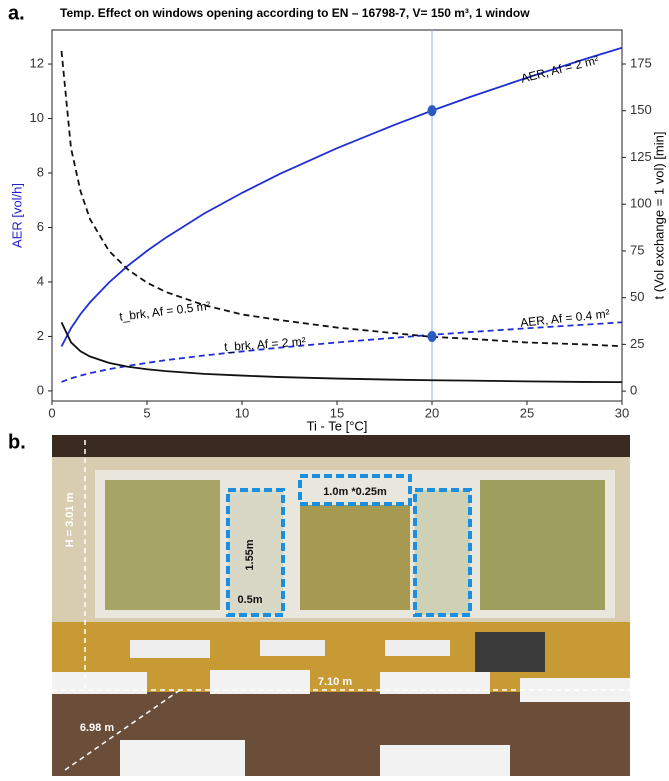 The width and height of the screenshot is (669, 781). What do you see at coordinates (97, 728) in the screenshot?
I see `photo-label: 6.98 m` at bounding box center [97, 728].